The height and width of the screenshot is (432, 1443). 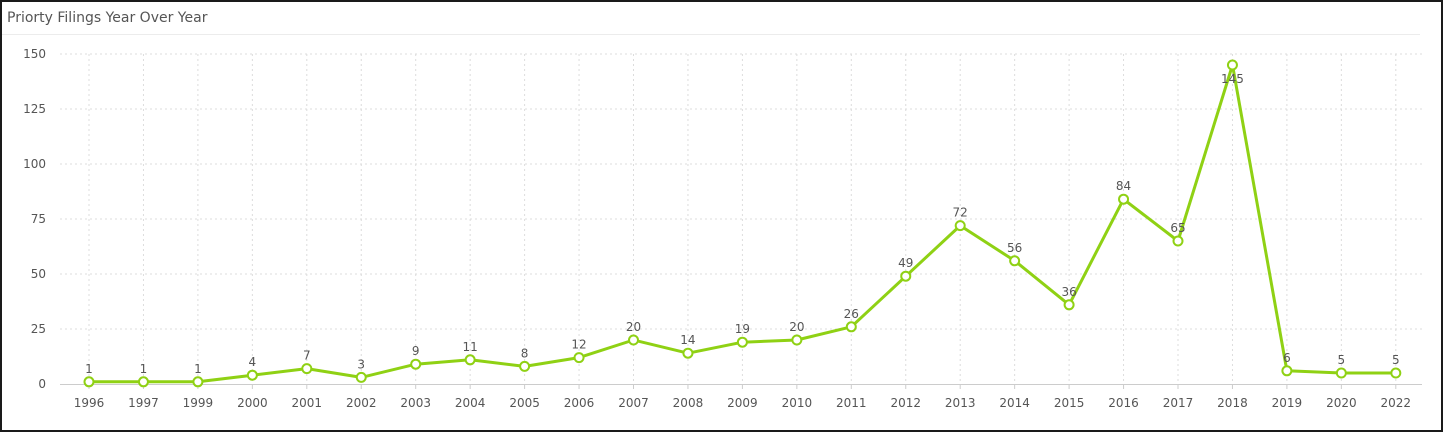 What do you see at coordinates (742, 329) in the screenshot?
I see `data-label: 19` at bounding box center [742, 329].